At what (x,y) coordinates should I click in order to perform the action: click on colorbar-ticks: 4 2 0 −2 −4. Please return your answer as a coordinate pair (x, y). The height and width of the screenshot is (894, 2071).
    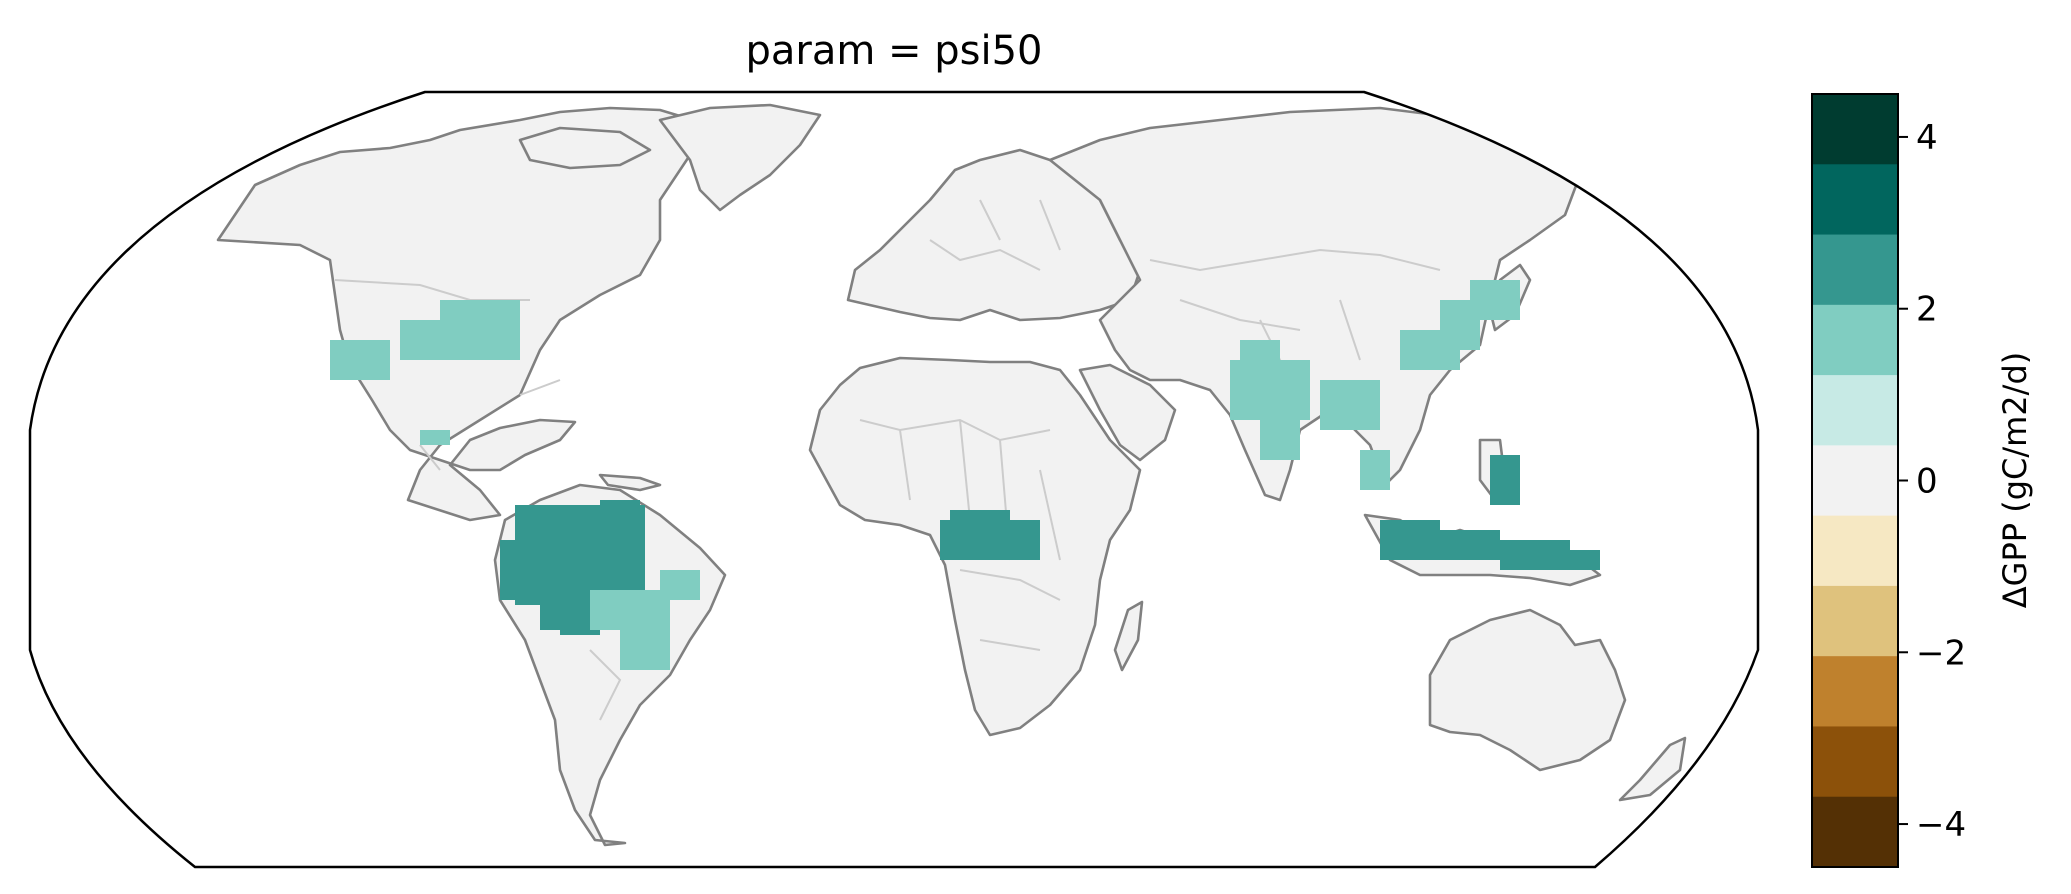
    Looking at the image, I should click on (1932, 481).